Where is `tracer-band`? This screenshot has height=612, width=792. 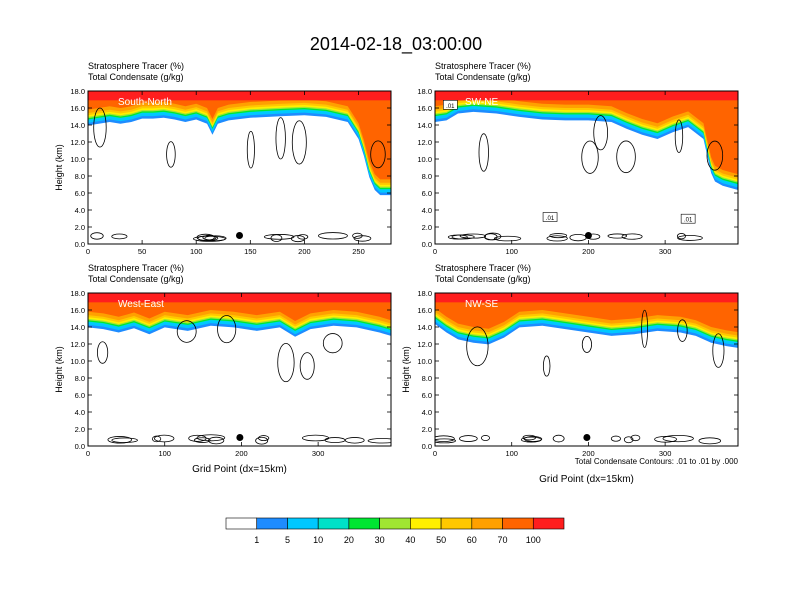
tracer-band is located at coordinates (586, 133).